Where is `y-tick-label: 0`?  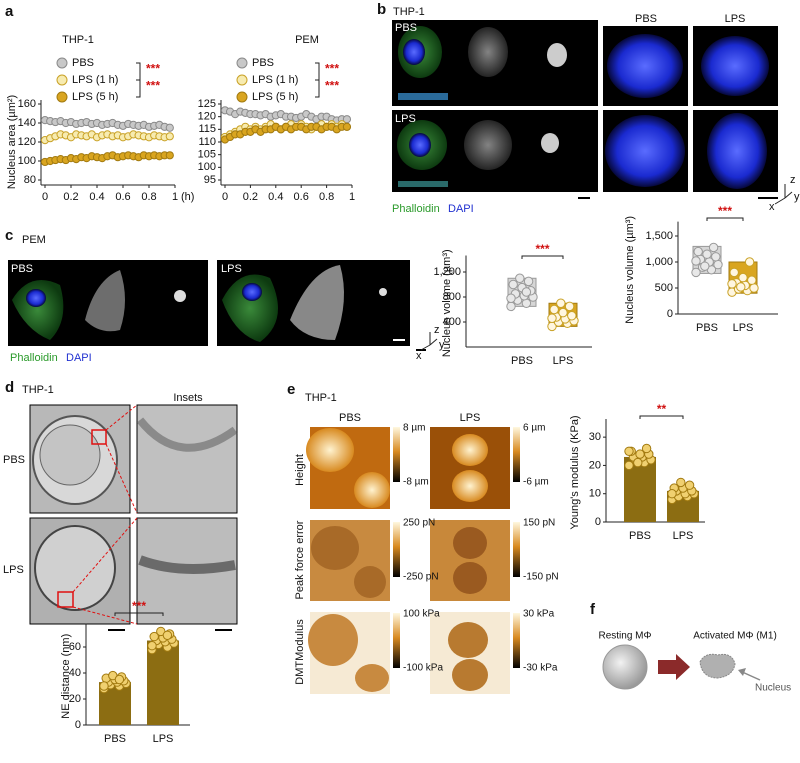
y-tick-label: 0 is located at coordinates (598, 522).